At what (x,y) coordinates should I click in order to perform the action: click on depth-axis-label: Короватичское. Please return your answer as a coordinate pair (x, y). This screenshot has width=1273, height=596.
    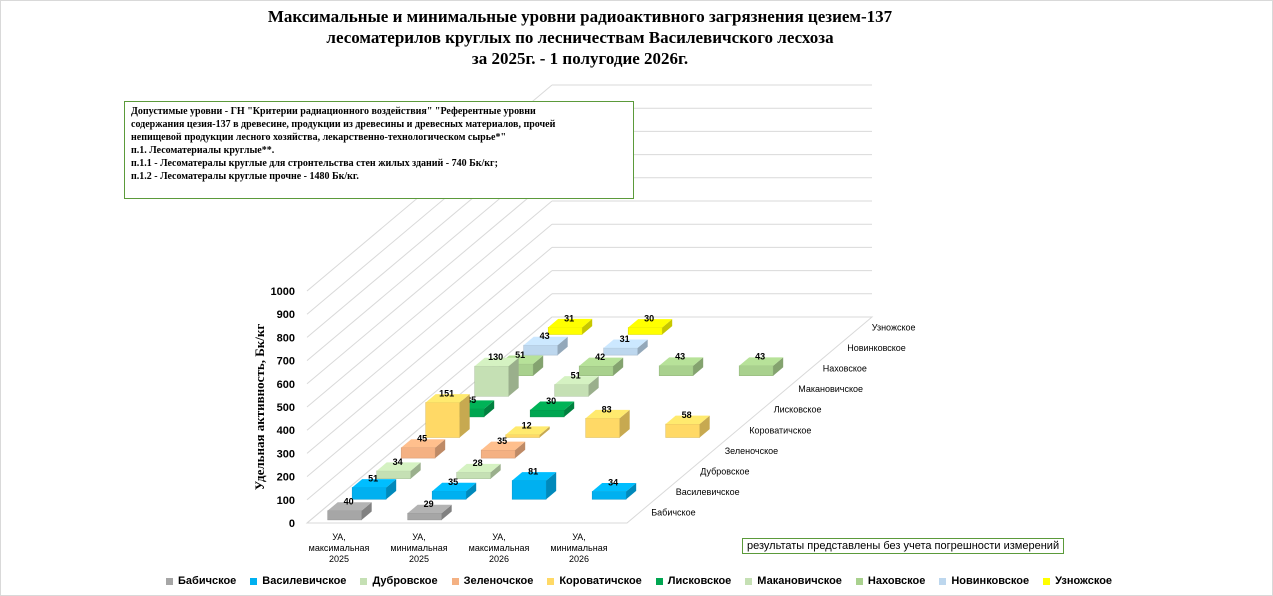
    Looking at the image, I should click on (780, 430).